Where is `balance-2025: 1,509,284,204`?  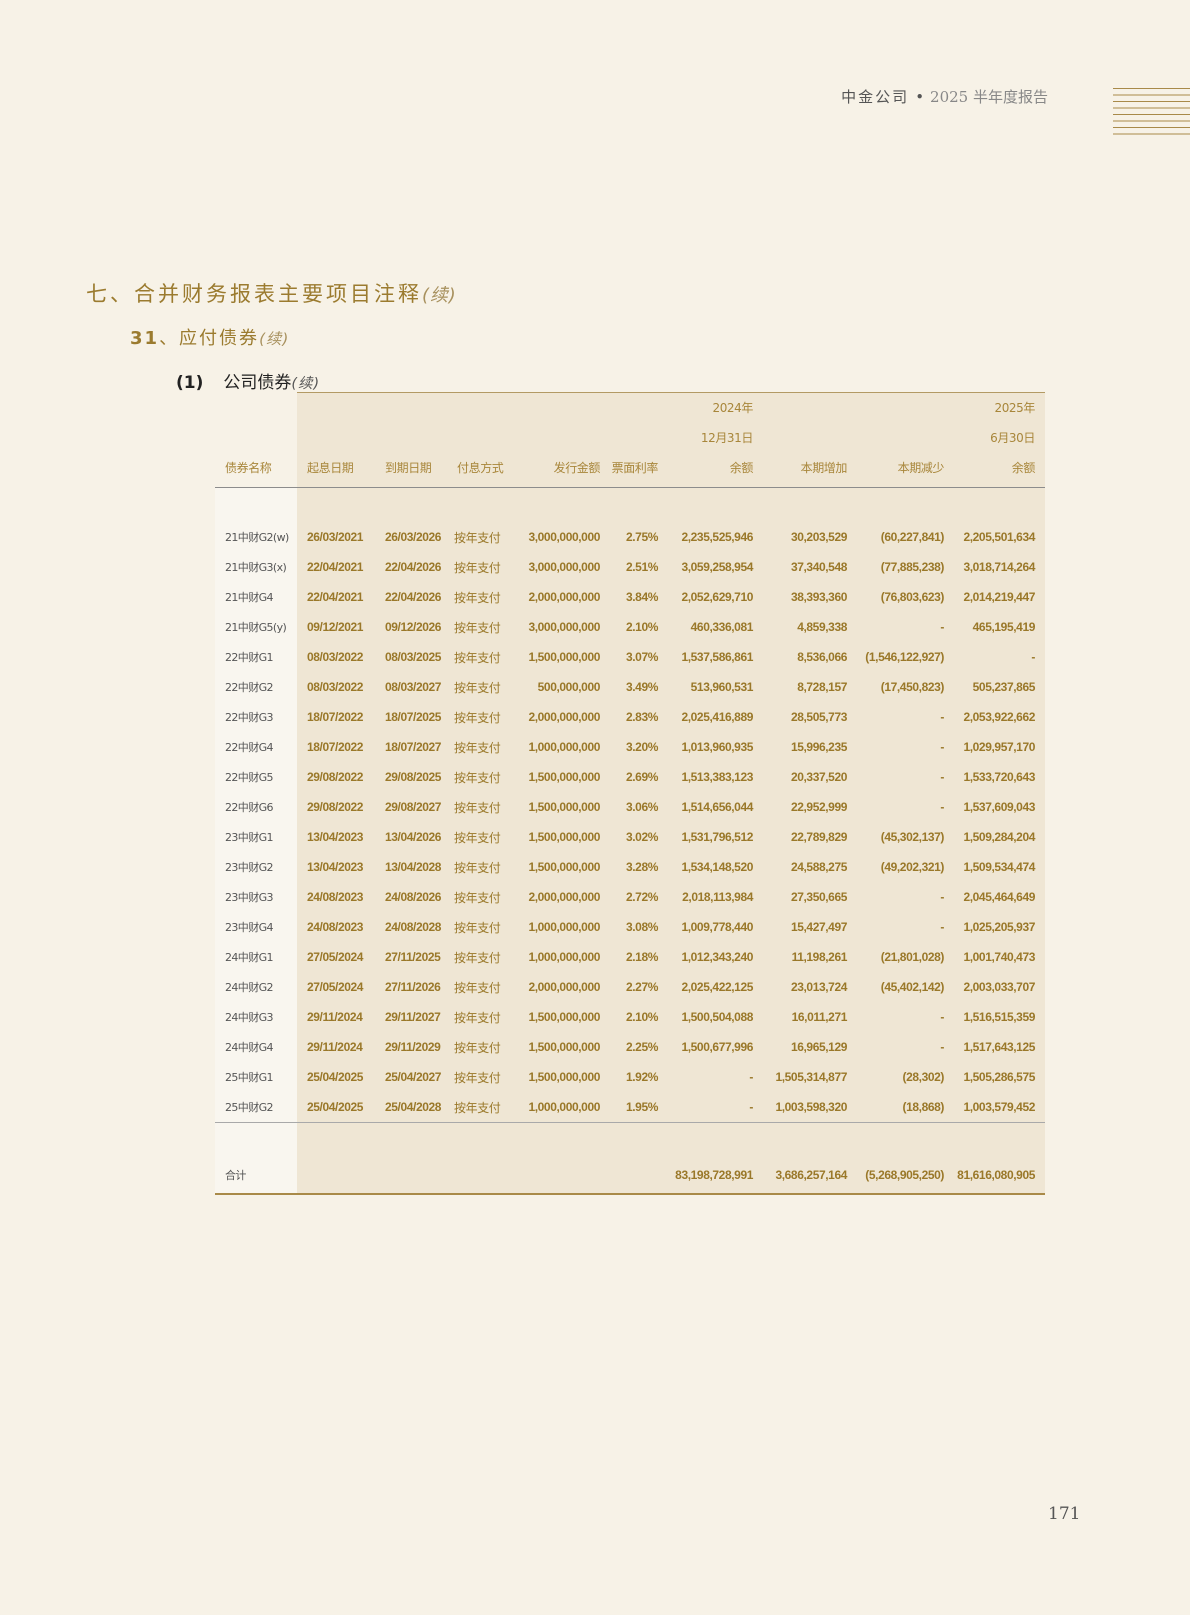 balance-2025: 1,509,284,204 is located at coordinates (999, 837).